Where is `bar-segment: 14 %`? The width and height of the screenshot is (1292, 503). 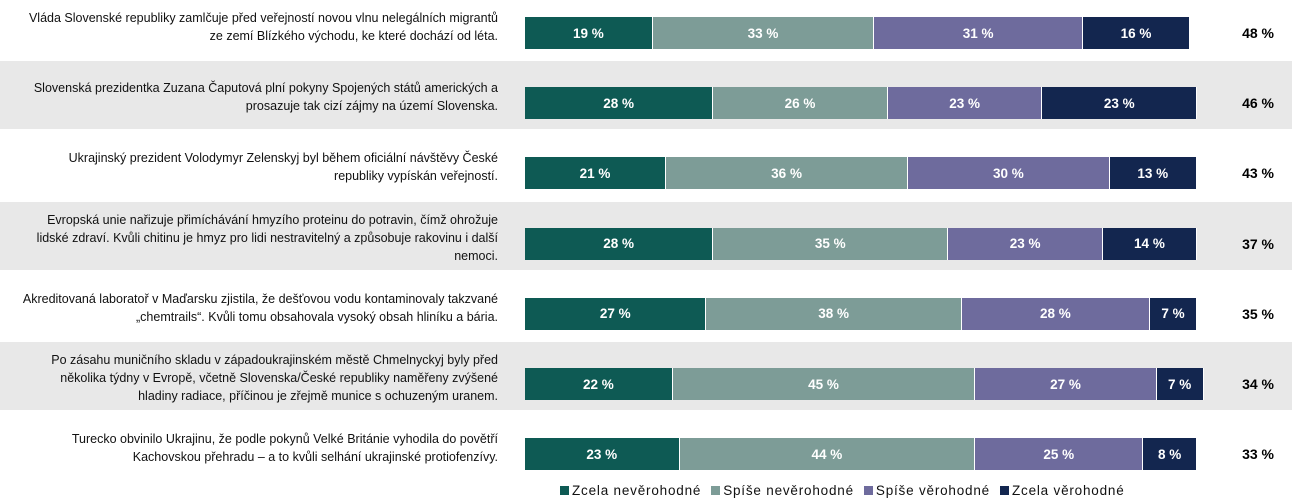 bar-segment: 14 % is located at coordinates (1149, 243).